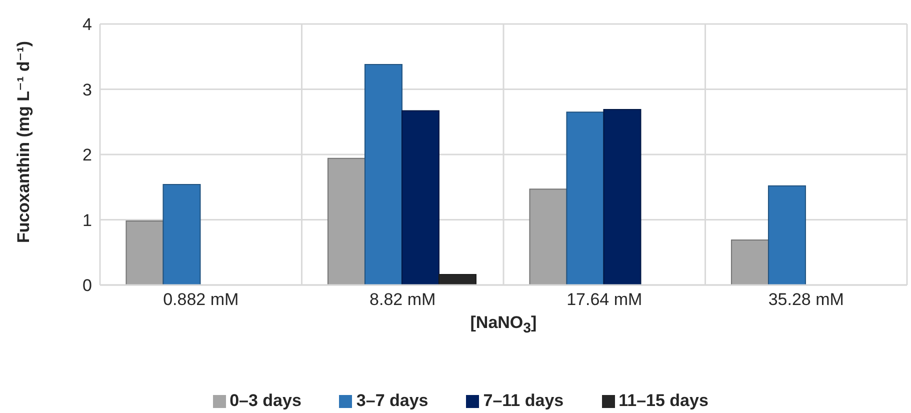 This screenshot has height=413, width=911. What do you see at coordinates (266, 400) in the screenshot?
I see `legend-label: 0–3 days` at bounding box center [266, 400].